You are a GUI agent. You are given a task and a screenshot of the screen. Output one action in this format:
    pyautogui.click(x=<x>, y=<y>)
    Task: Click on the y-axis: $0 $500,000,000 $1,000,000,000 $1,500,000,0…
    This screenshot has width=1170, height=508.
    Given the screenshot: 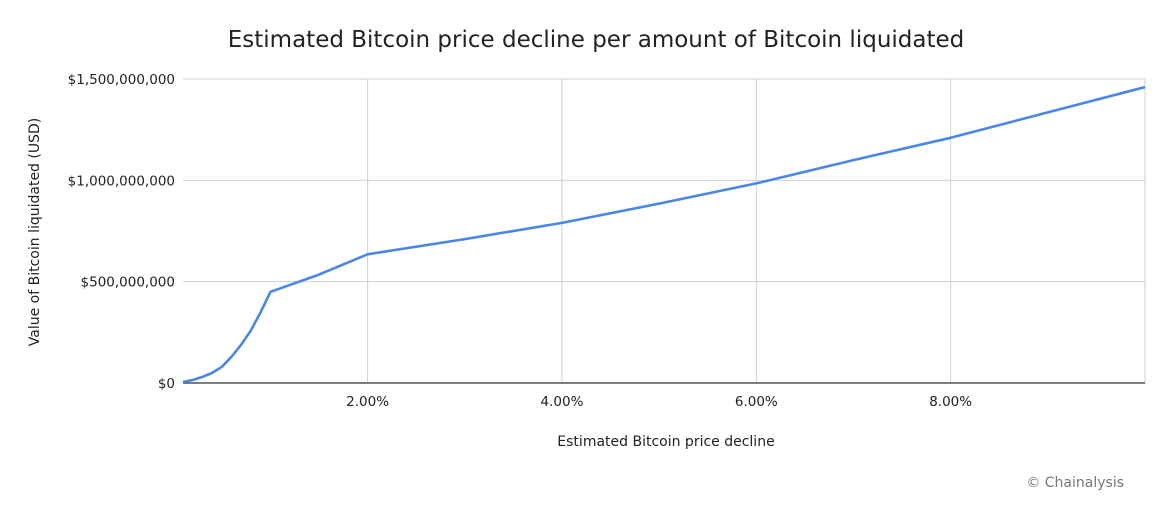 What is the action you would take?
    pyautogui.click(x=121, y=232)
    